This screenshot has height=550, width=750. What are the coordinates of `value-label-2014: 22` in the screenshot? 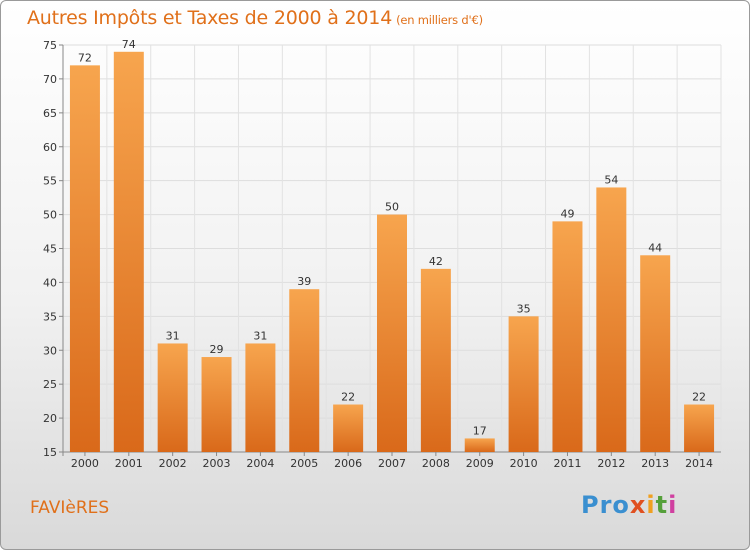 It's located at (699, 397).